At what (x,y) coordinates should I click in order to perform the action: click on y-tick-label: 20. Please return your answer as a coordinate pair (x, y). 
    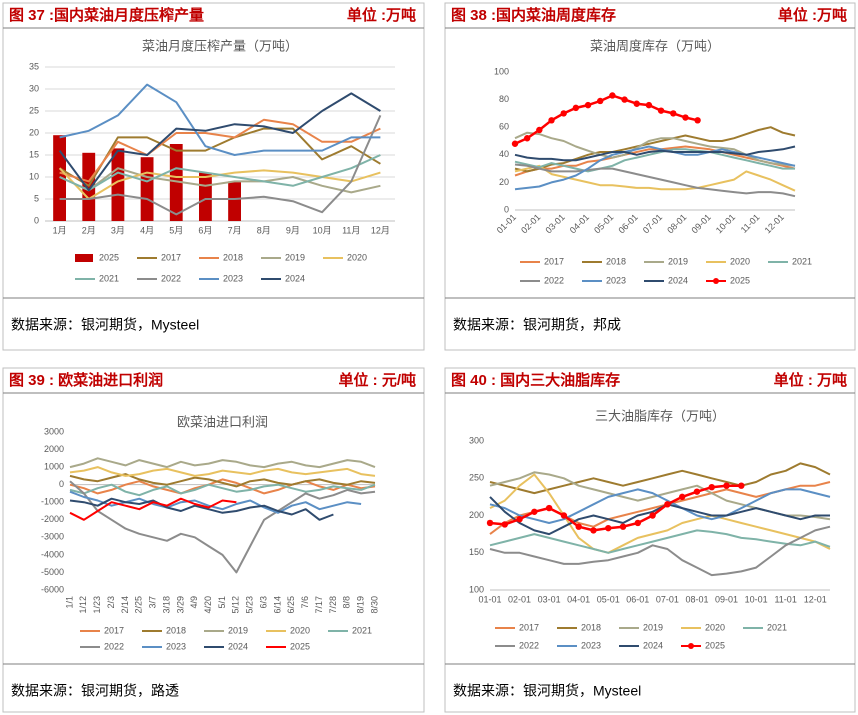
    Looking at the image, I should click on (34, 132).